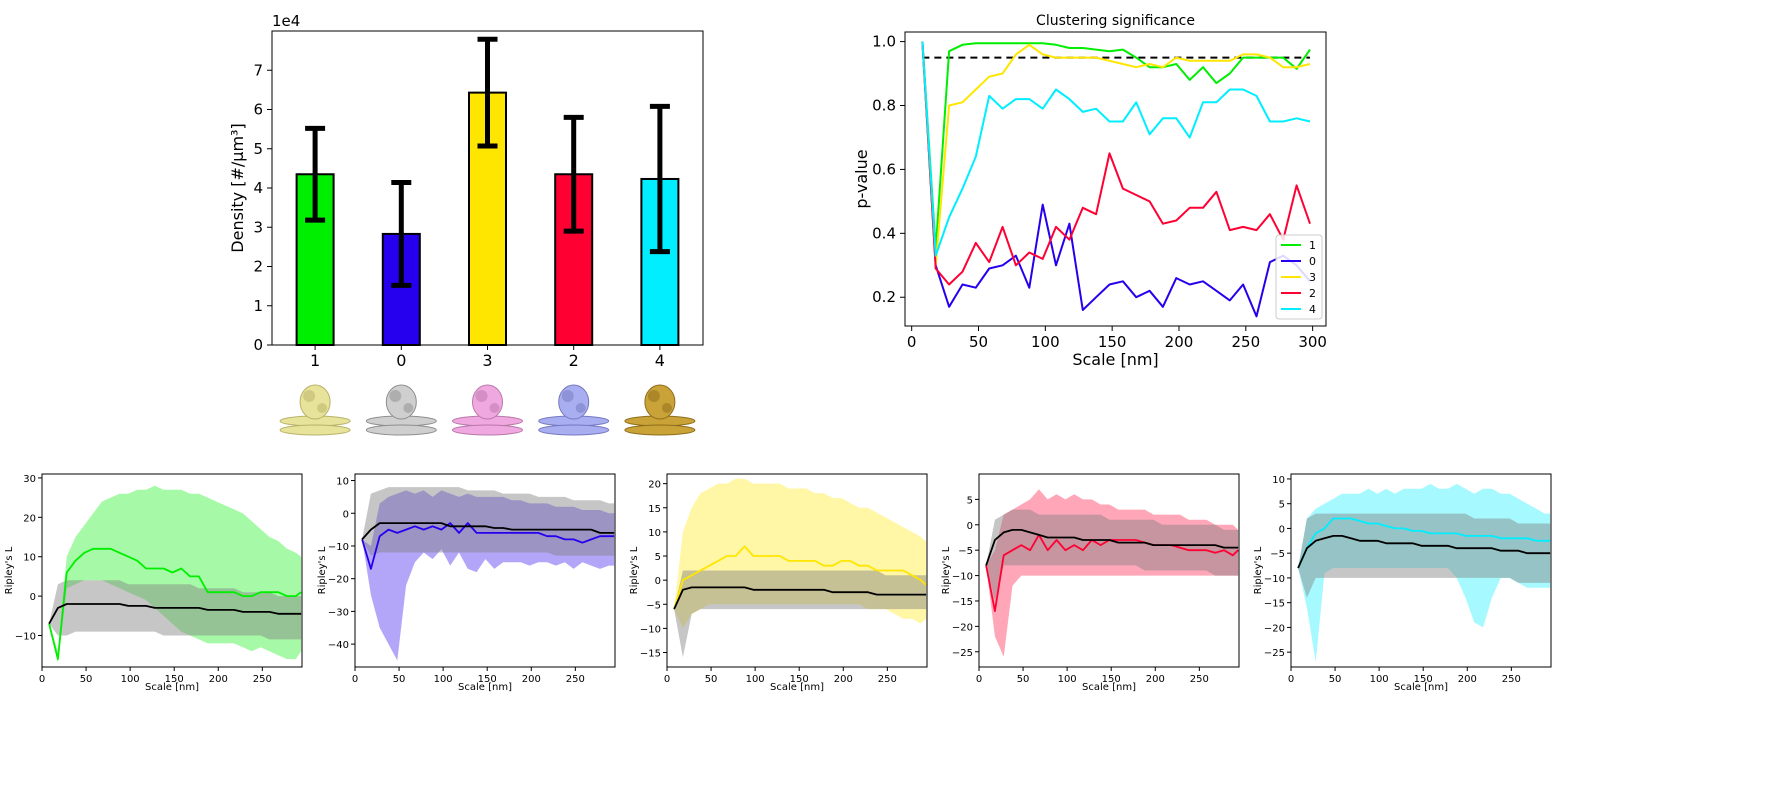  I want to click on y-tick-label: 7, so click(258, 70).